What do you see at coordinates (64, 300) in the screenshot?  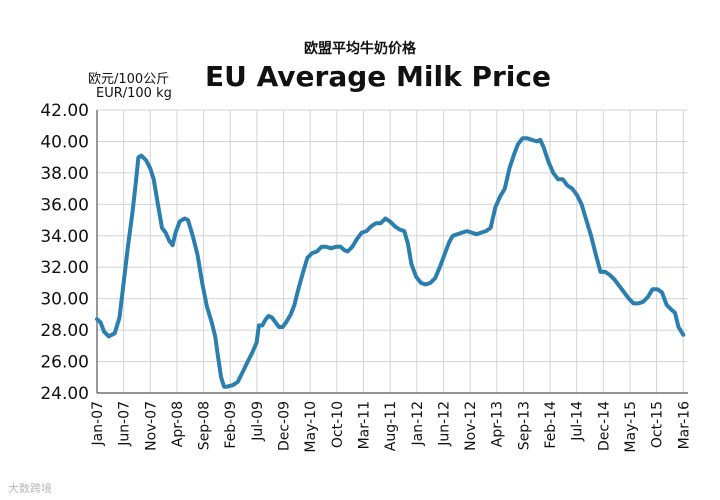 I see `y-tick-label: 30.00` at bounding box center [64, 300].